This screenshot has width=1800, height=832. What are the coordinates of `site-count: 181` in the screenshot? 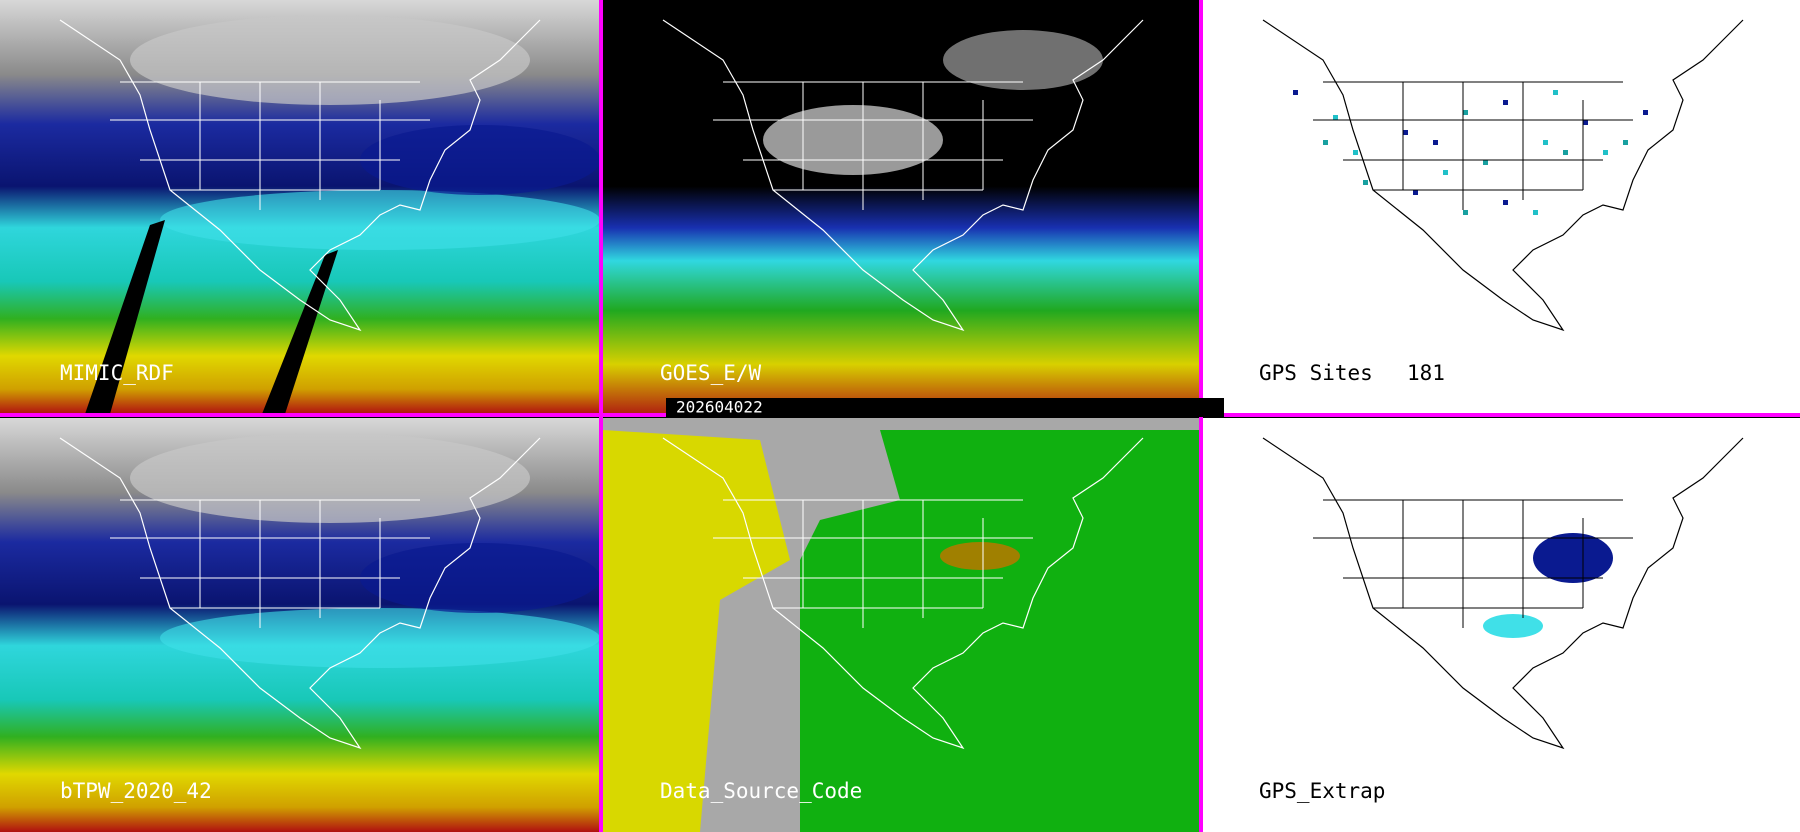 It's located at (1426, 373).